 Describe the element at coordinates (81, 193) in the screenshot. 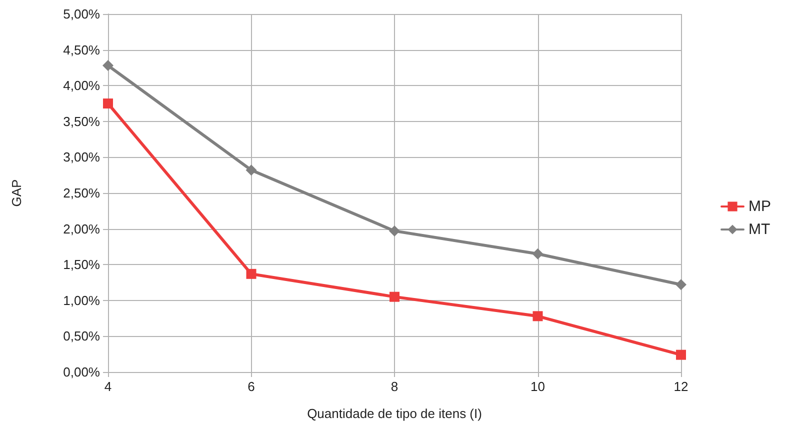

I see `y-tick-label: 2,50%` at that location.